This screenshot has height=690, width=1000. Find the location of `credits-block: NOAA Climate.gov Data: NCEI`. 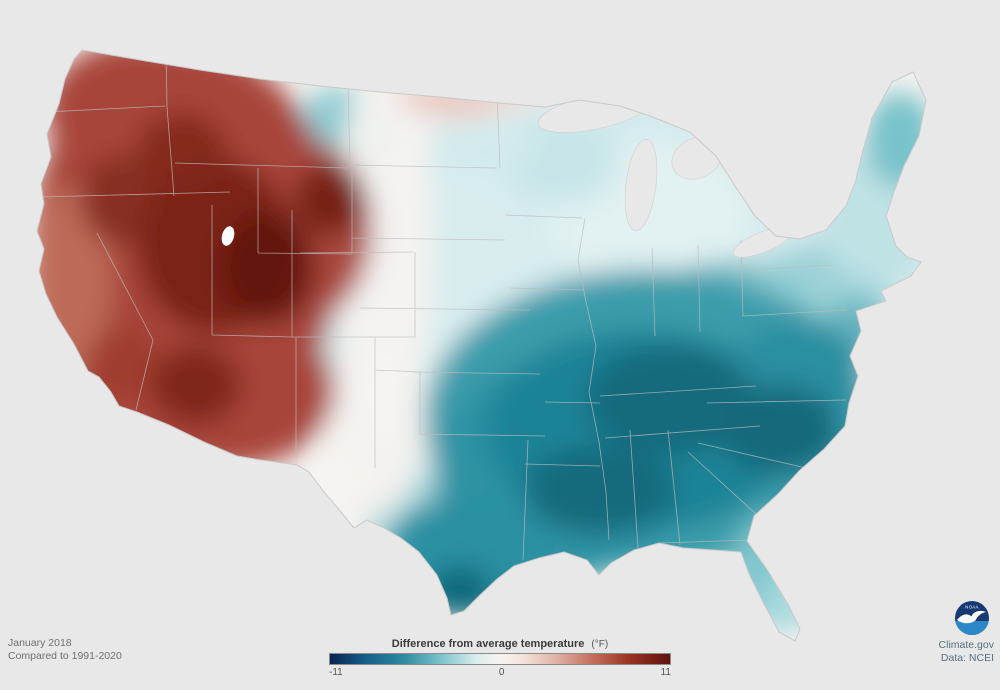

credits-block: NOAA Climate.gov Data: NCEI is located at coordinates (966, 633).